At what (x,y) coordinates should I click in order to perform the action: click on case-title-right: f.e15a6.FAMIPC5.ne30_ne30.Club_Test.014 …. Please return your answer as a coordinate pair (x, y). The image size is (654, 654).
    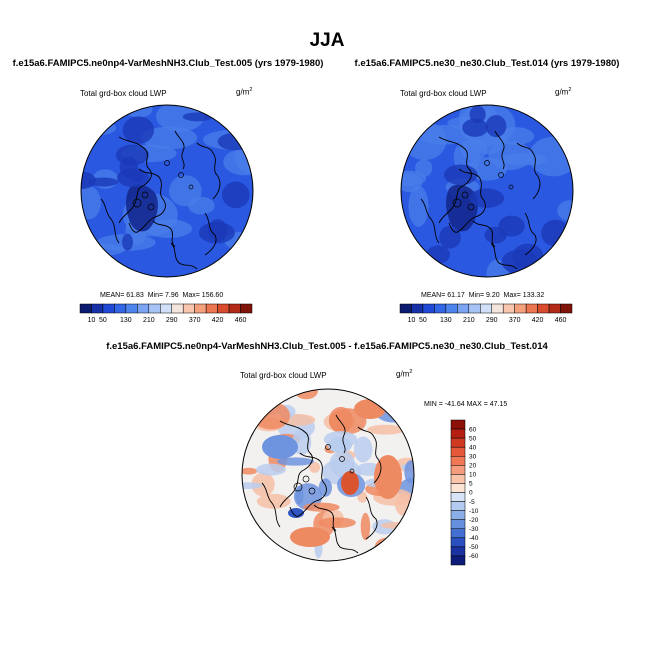
    Looking at the image, I should click on (487, 63).